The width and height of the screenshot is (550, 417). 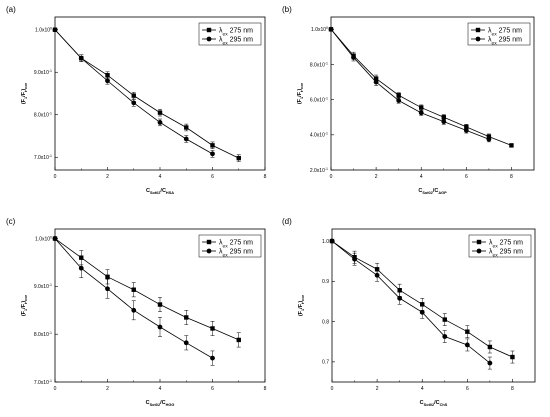 I want to click on panel-label: (a), so click(x=11, y=9).